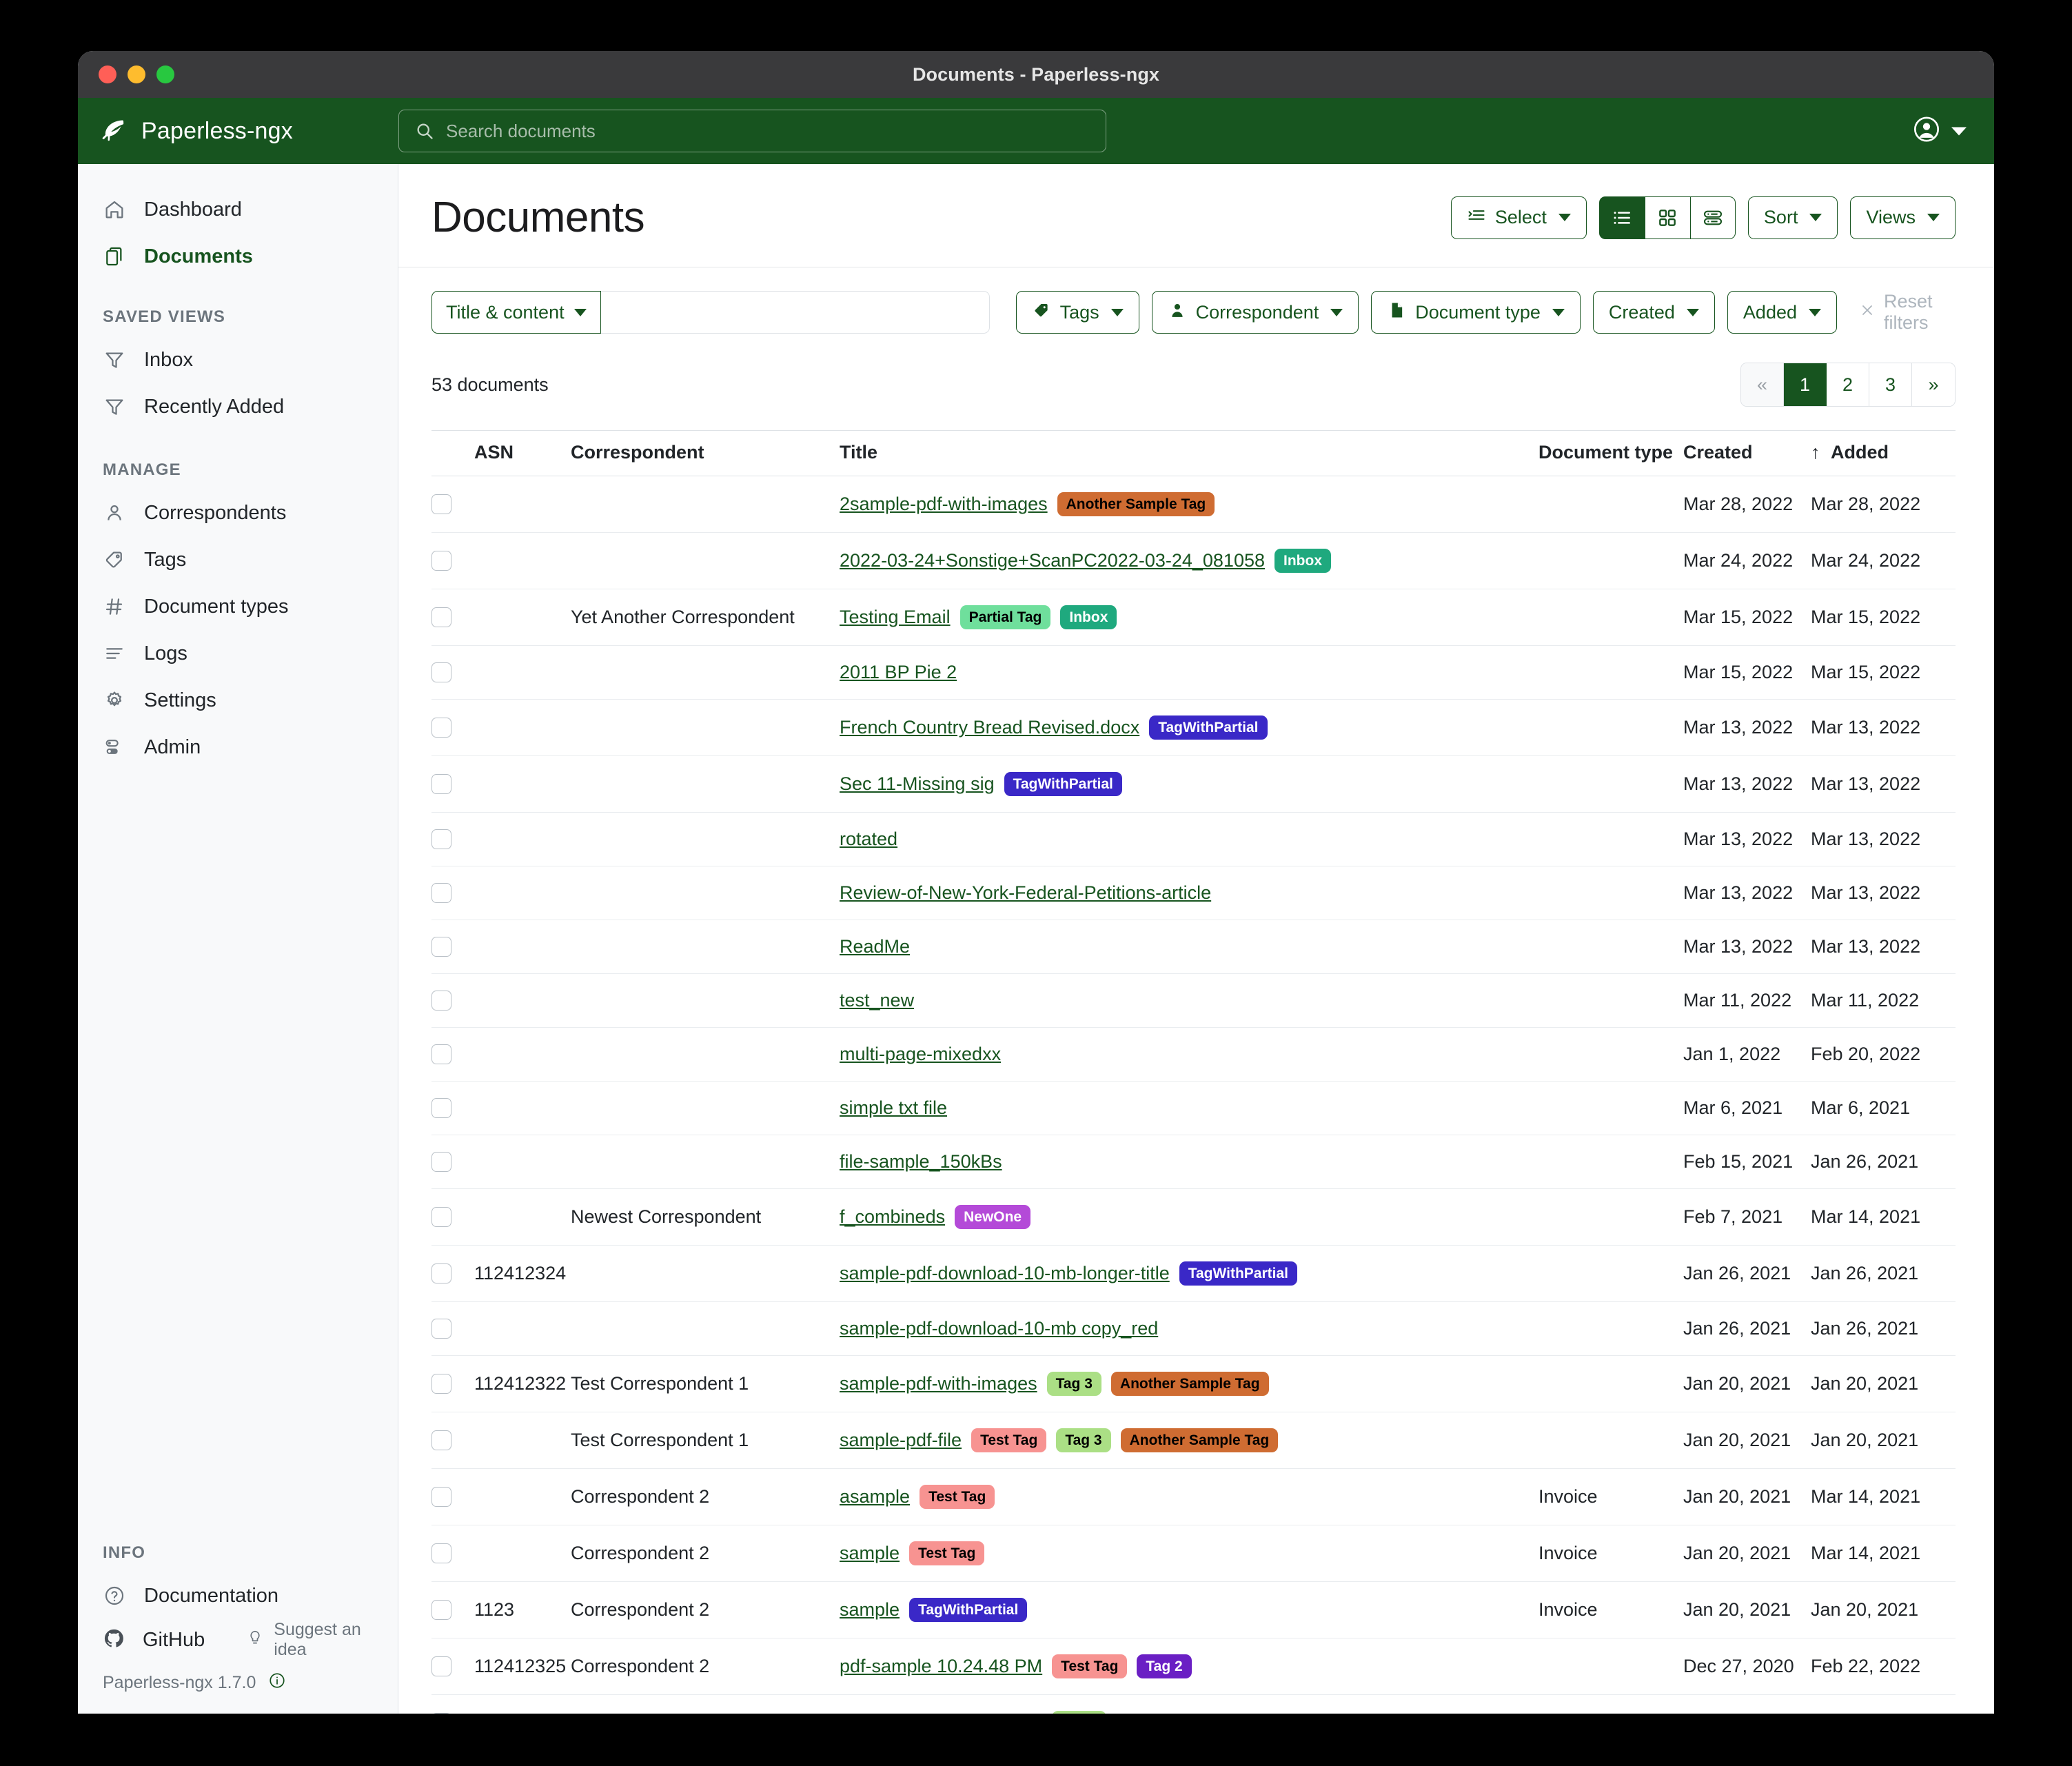 Image resolution: width=2072 pixels, height=1766 pixels. I want to click on document-title-link: asample, so click(876, 1497).